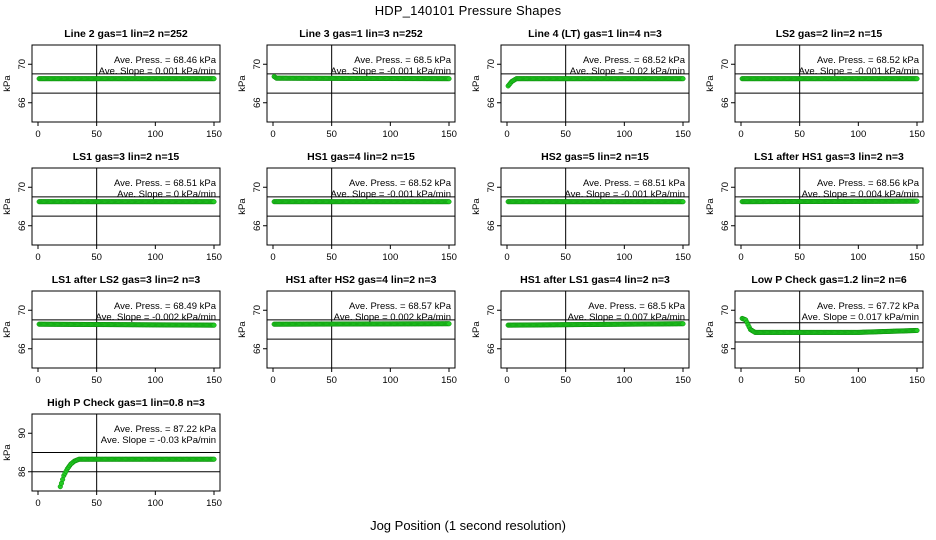  Describe the element at coordinates (829, 157) in the screenshot. I see `panel-title: LS1 after HS1 gas=3 lin=2 n=3` at that location.